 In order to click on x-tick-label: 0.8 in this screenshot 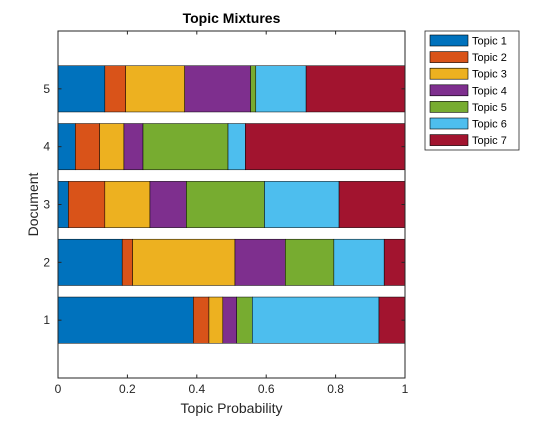, I will do `click(335, 389)`.